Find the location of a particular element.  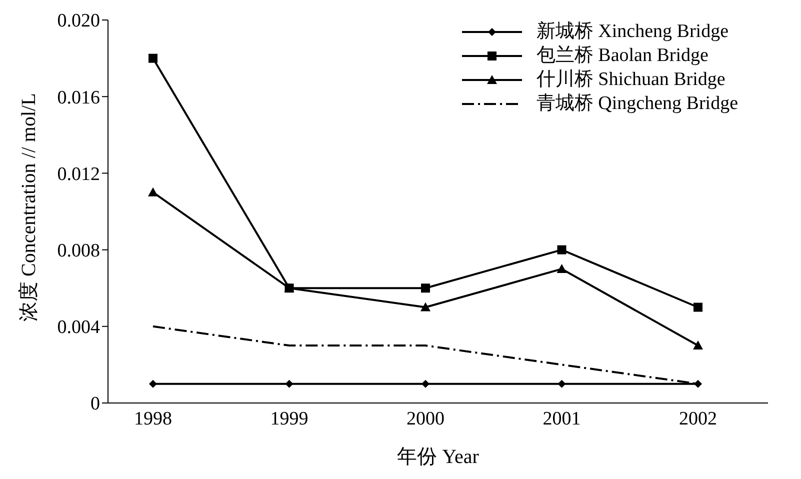

x-tick-label: 2002 is located at coordinates (698, 419).